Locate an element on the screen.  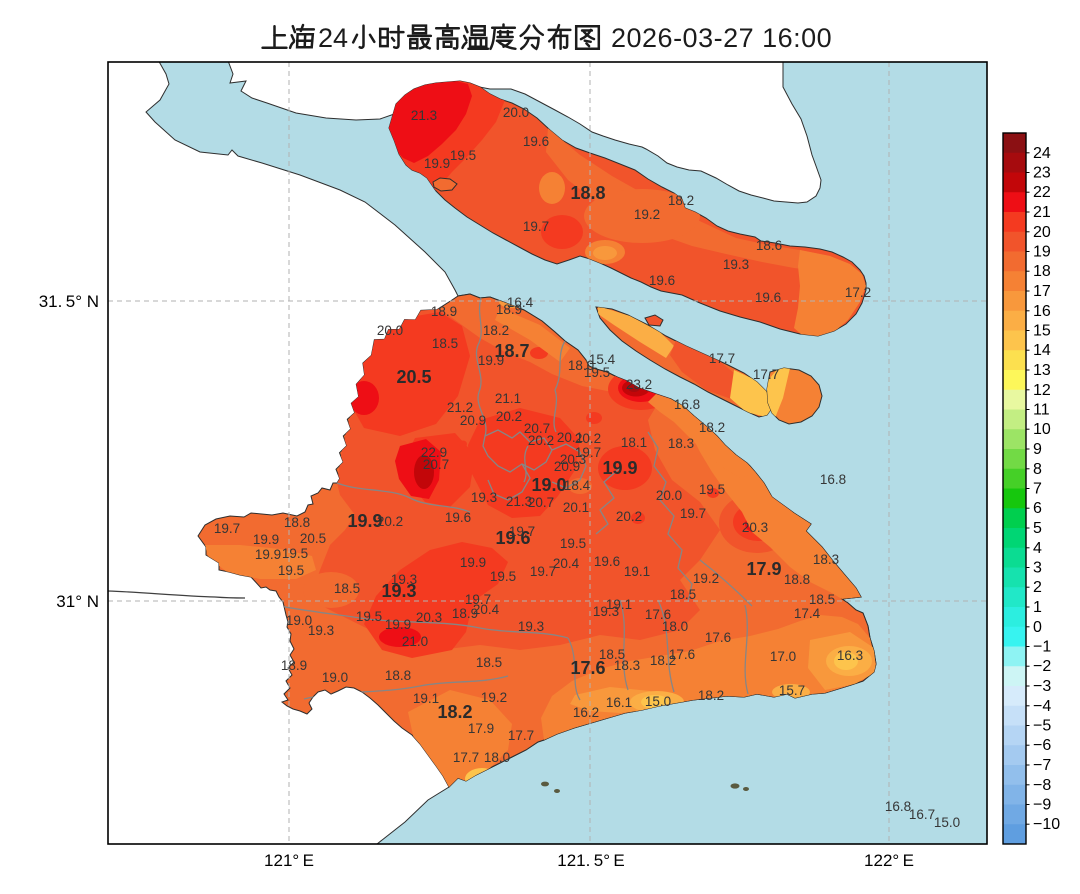
svg-text: 16.3 is located at coordinates (850, 655).